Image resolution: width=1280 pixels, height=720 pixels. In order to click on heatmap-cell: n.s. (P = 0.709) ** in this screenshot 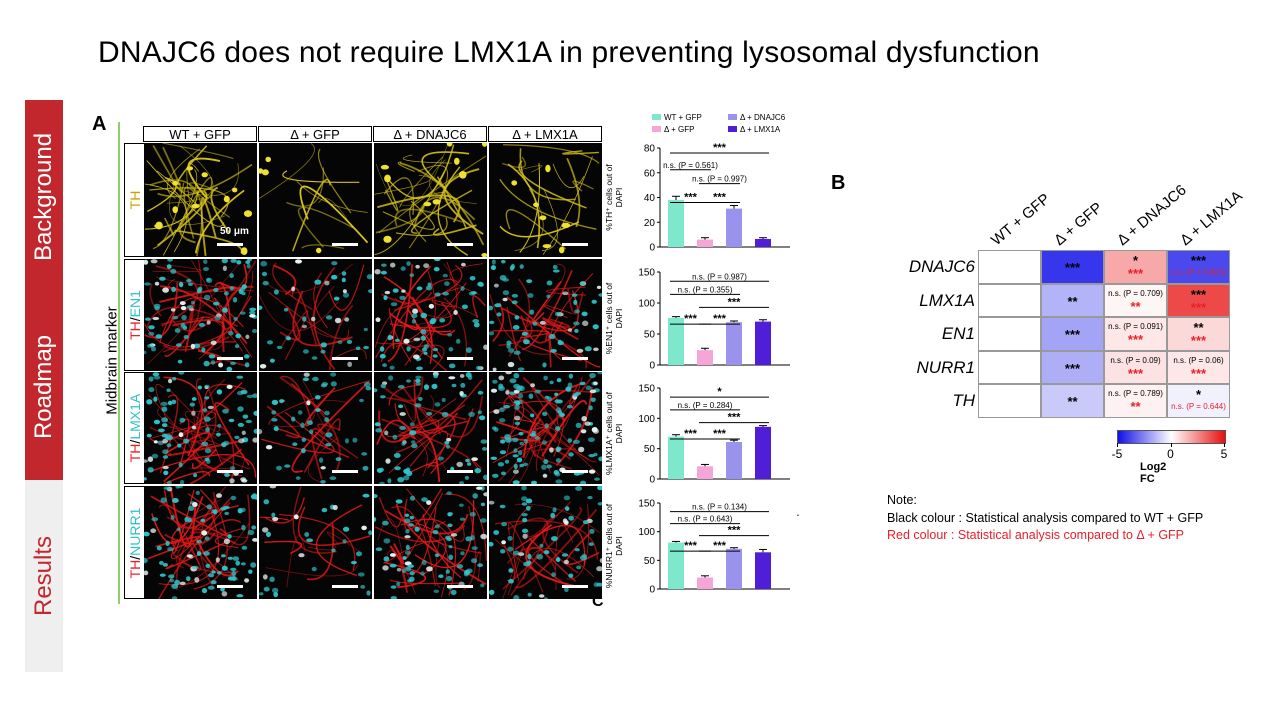, I will do `click(1135, 300)`.